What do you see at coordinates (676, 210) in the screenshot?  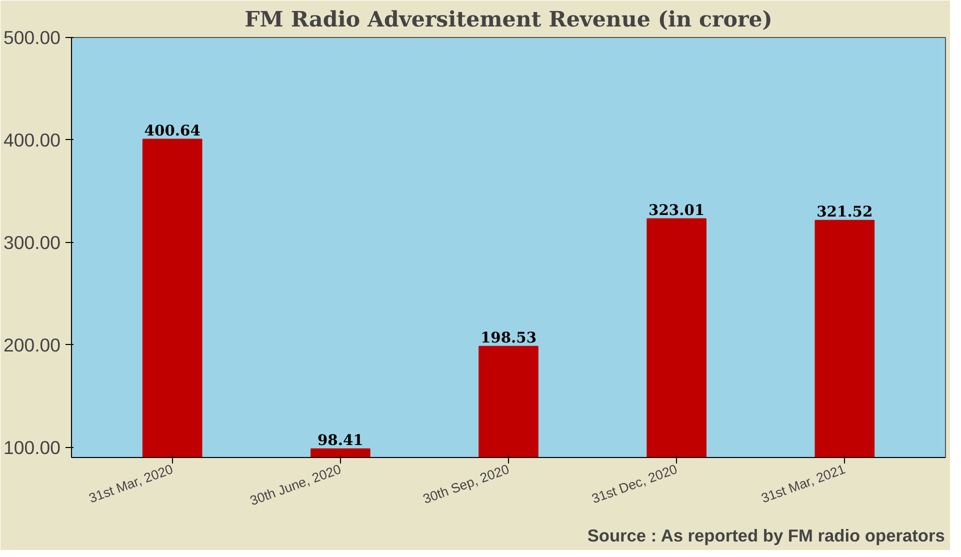 I see `data-label: 323.01` at bounding box center [676, 210].